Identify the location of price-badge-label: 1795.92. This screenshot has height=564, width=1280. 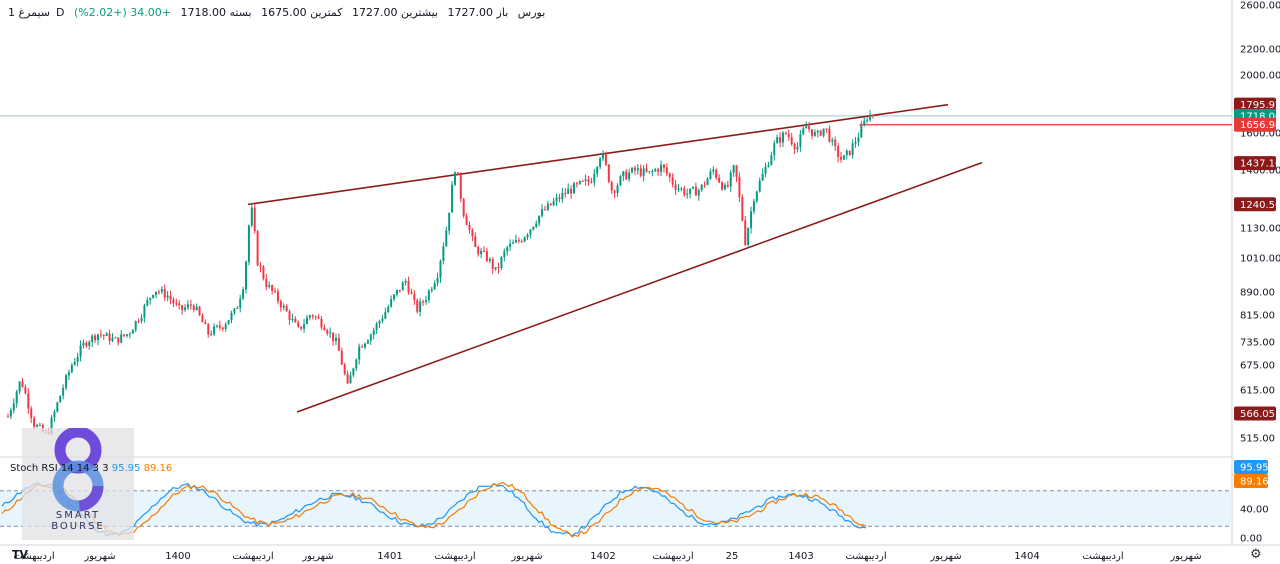
(1260, 105).